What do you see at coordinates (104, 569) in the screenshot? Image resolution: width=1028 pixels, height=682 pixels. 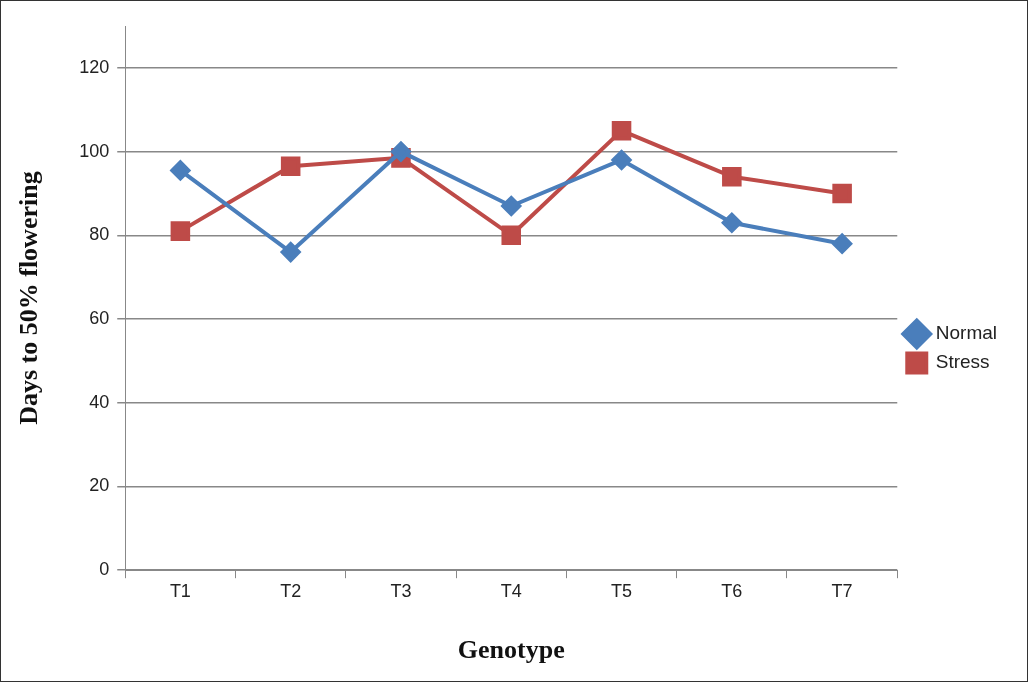 I see `y-tick-label: 0` at bounding box center [104, 569].